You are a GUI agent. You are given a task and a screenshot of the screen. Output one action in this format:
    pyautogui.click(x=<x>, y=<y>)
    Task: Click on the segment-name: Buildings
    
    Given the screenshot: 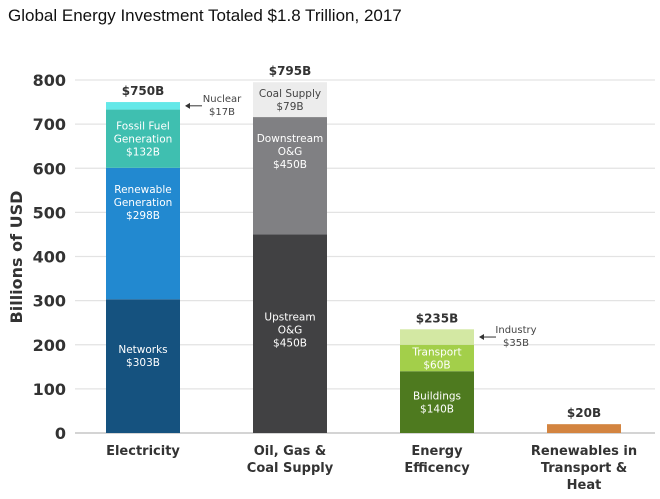 What is the action you would take?
    pyautogui.click(x=437, y=397)
    